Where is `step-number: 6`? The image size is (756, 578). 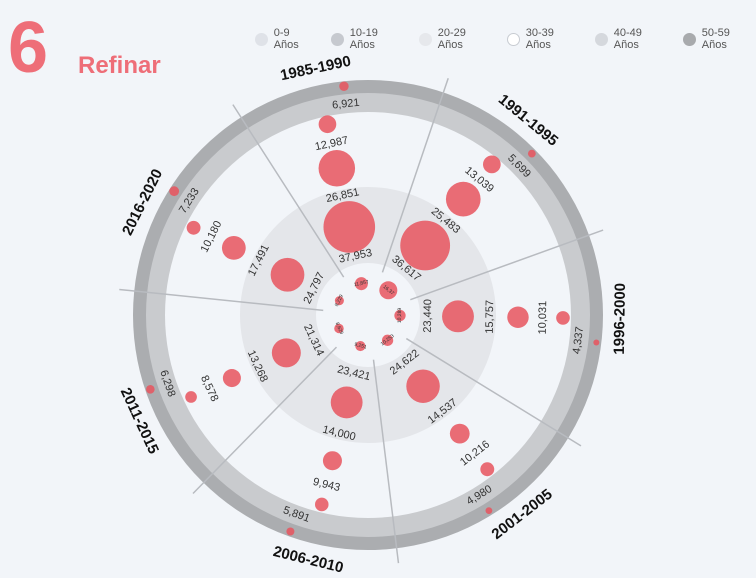 step-number: 6 is located at coordinates (28, 48).